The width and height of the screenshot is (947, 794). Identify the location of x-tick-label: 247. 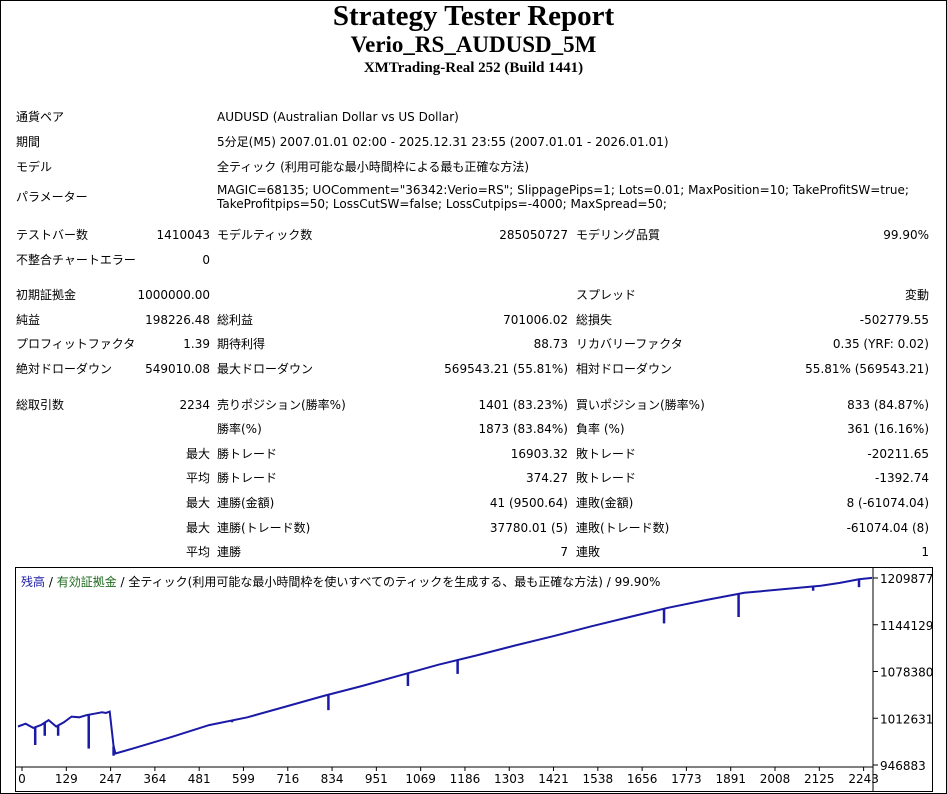
(110, 779).